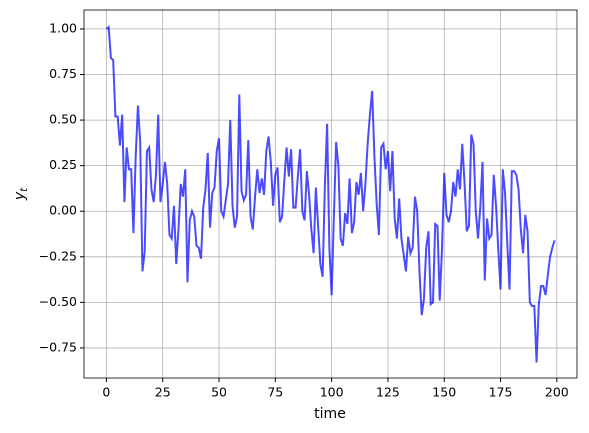 Image resolution: width=589 pixels, height=433 pixels. What do you see at coordinates (58, 255) in the screenshot?
I see `y-tick-label: −0.25` at bounding box center [58, 255].